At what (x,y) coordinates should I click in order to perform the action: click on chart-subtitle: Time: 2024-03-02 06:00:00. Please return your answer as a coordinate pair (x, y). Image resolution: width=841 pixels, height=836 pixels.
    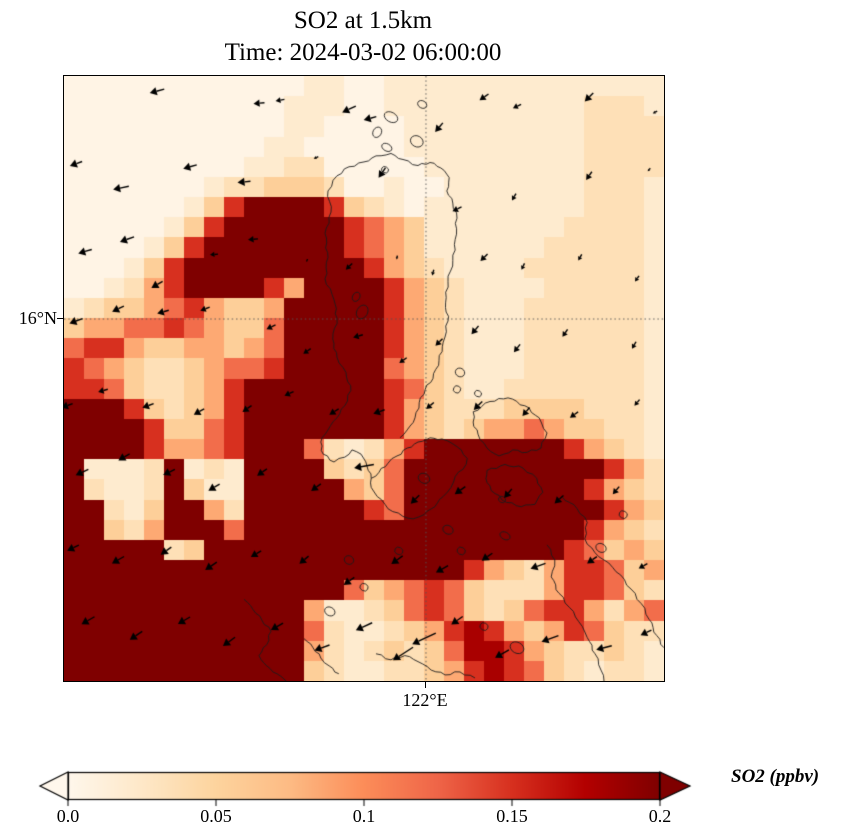
    Looking at the image, I should click on (363, 52).